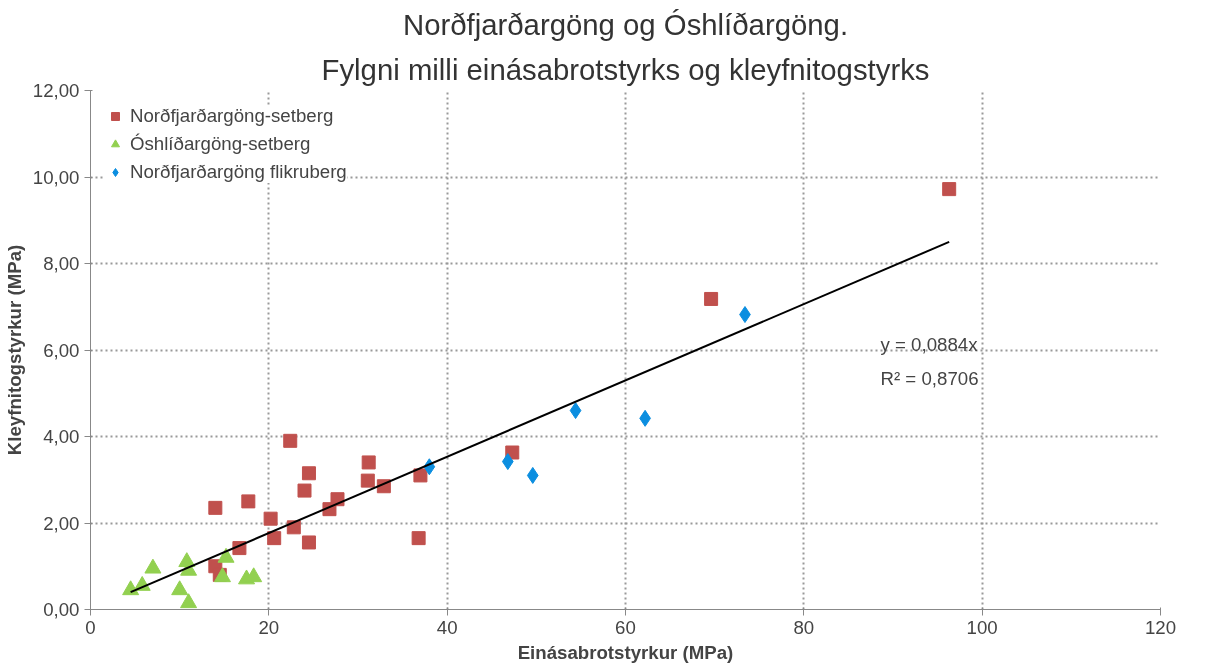 Image resolution: width=1210 pixels, height=670 pixels. Describe the element at coordinates (625, 69) in the screenshot. I see `chart-subtitle: Fylgni milli einásabrotstyrks og kleyfnitogstyrks` at that location.